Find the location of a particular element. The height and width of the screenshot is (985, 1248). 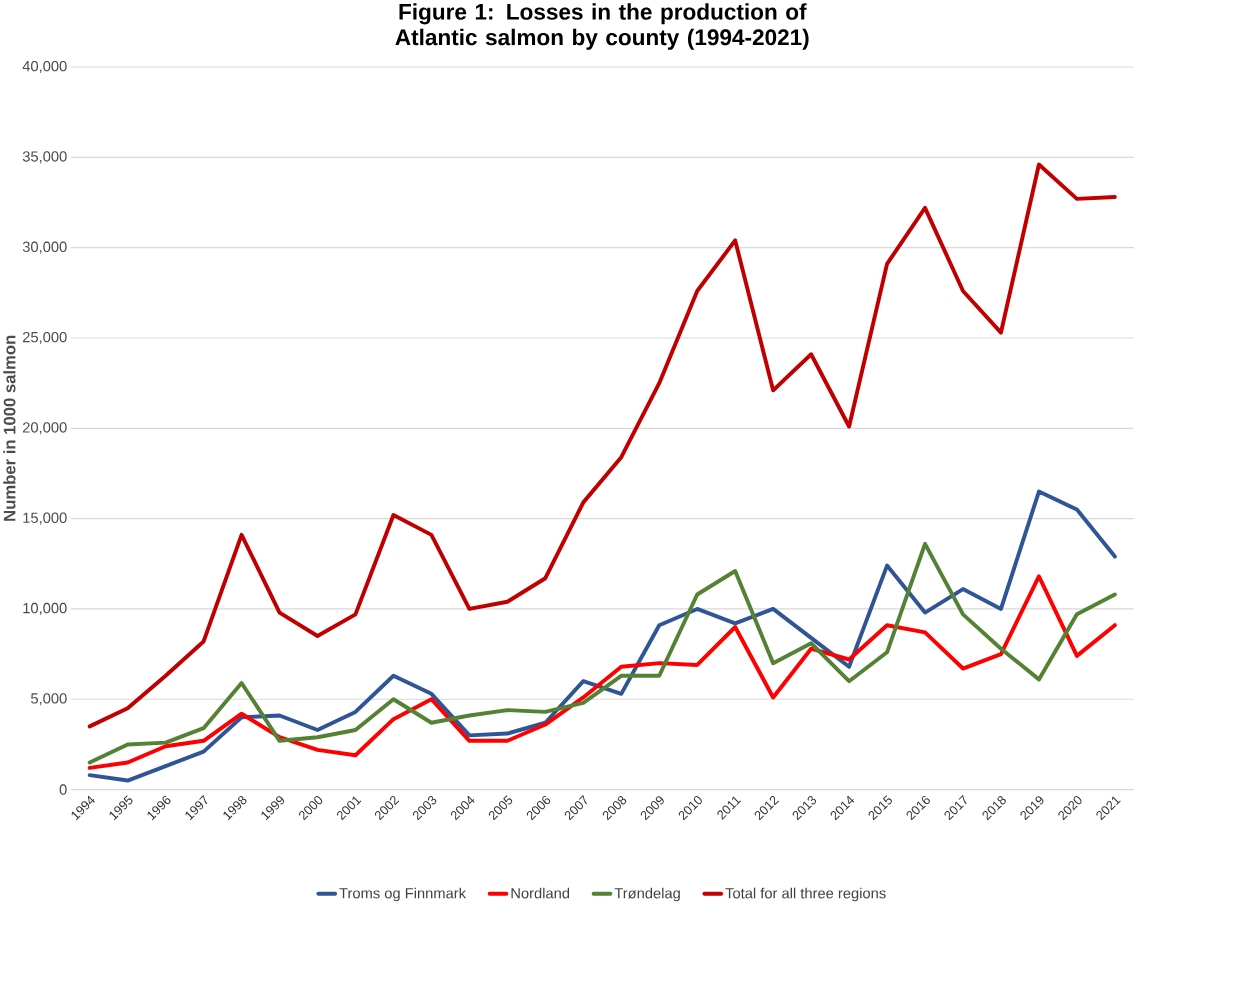

y-axis-title: Number in 1000 salmon is located at coordinates (9, 428).